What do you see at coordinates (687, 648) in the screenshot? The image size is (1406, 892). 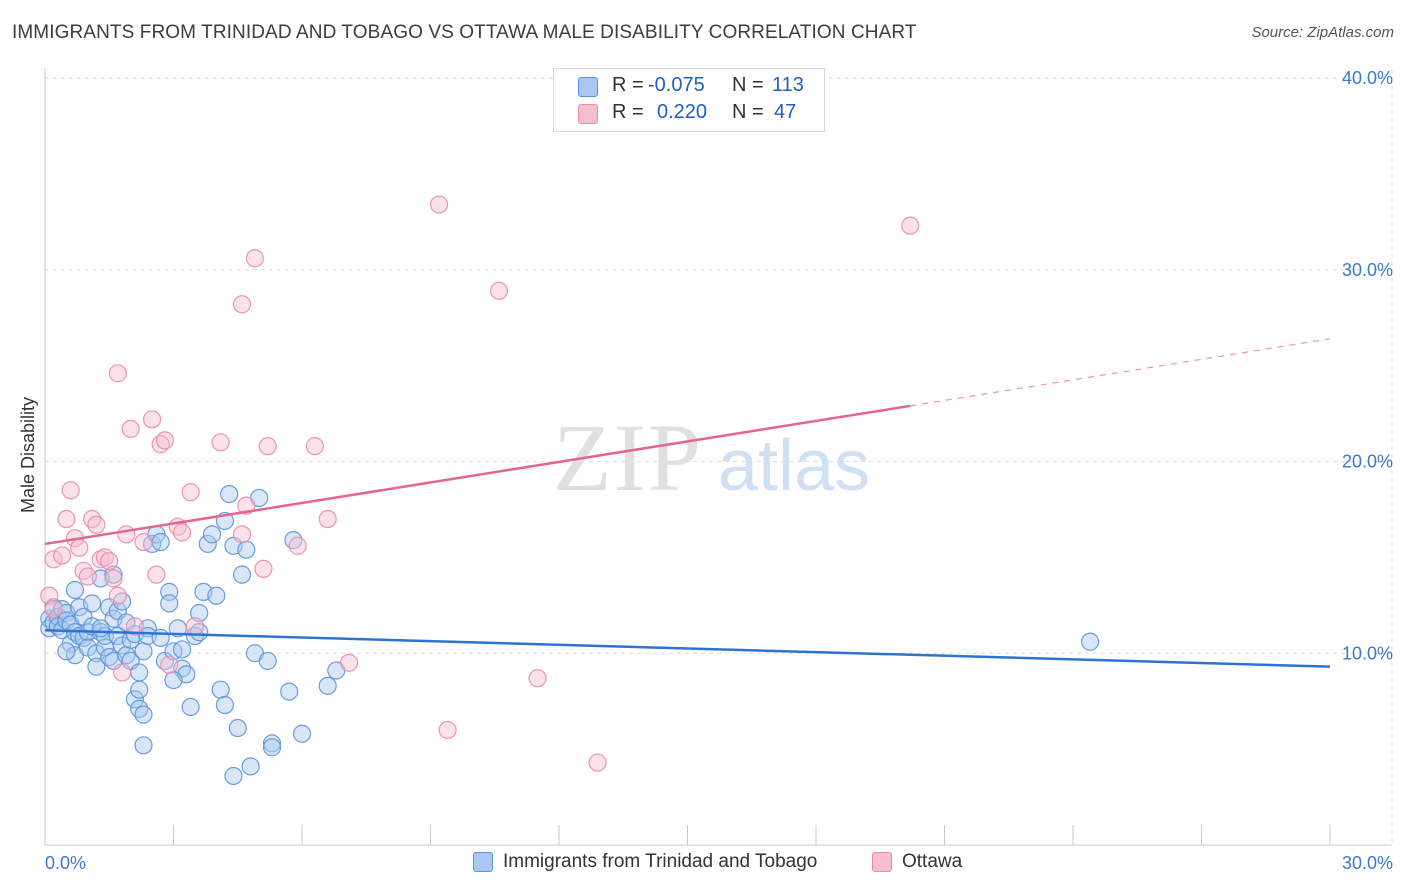 I see `blue-trend-line` at bounding box center [687, 648].